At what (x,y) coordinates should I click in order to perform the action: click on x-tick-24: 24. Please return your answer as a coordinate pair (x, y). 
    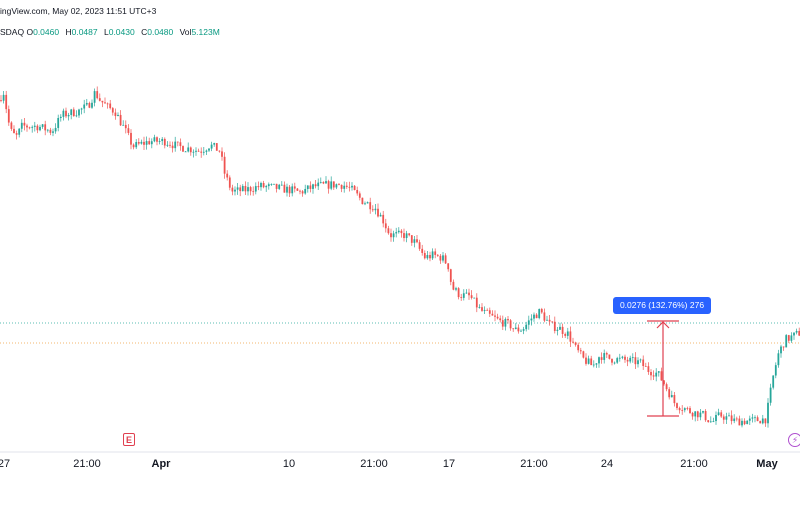
    Looking at the image, I should click on (607, 464).